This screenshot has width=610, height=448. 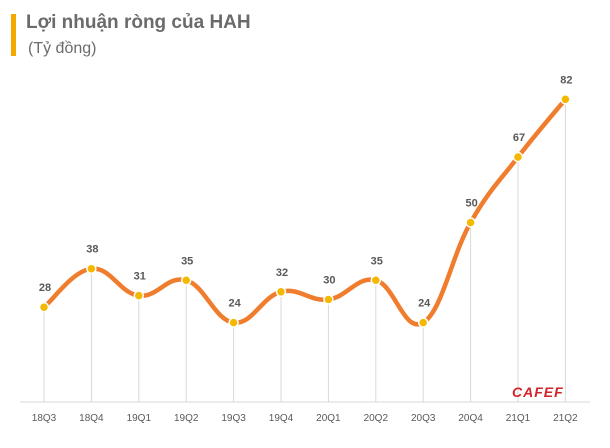 What do you see at coordinates (91, 418) in the screenshot?
I see `x-tick-18Q4: 18Q4` at bounding box center [91, 418].